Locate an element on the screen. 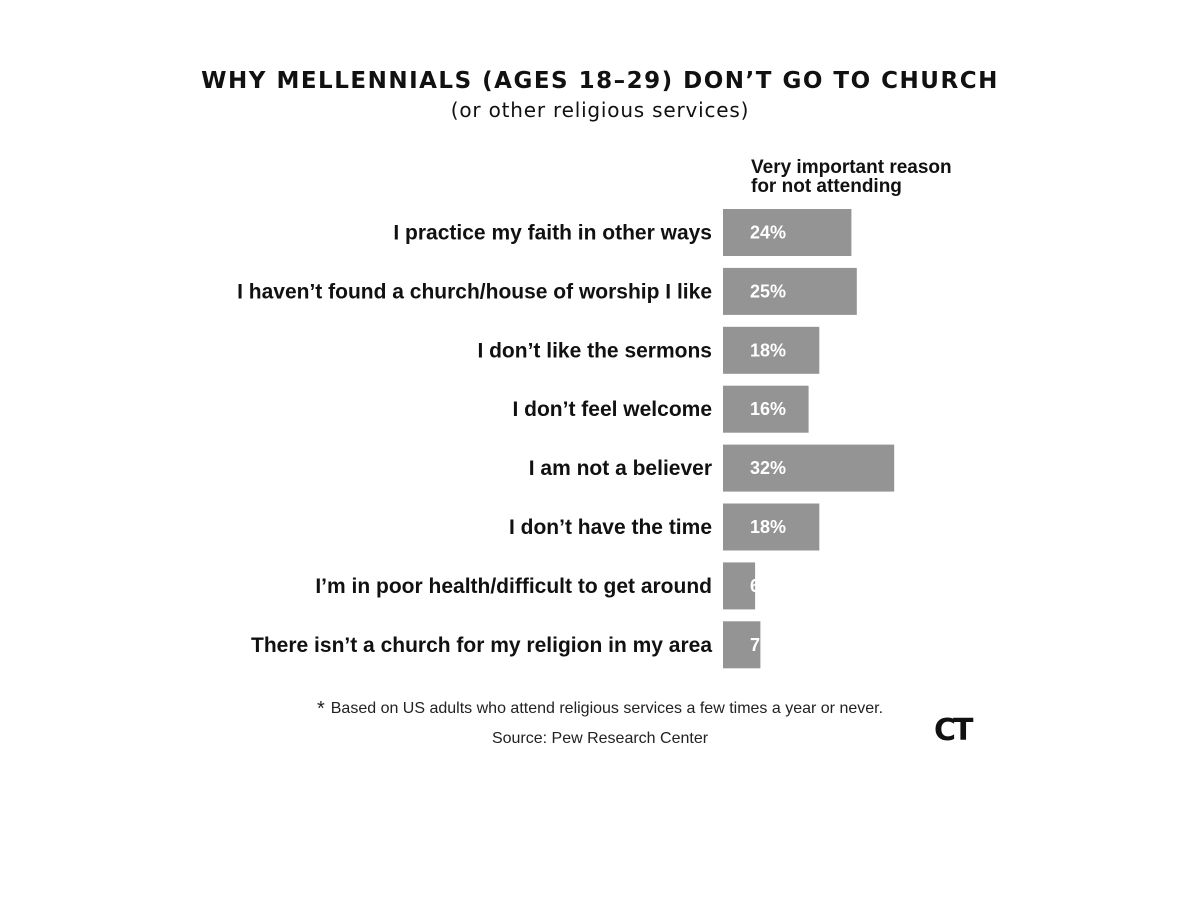 The height and width of the screenshot is (899, 1200). column-header: Very important reason for not attending is located at coordinates (881, 177).